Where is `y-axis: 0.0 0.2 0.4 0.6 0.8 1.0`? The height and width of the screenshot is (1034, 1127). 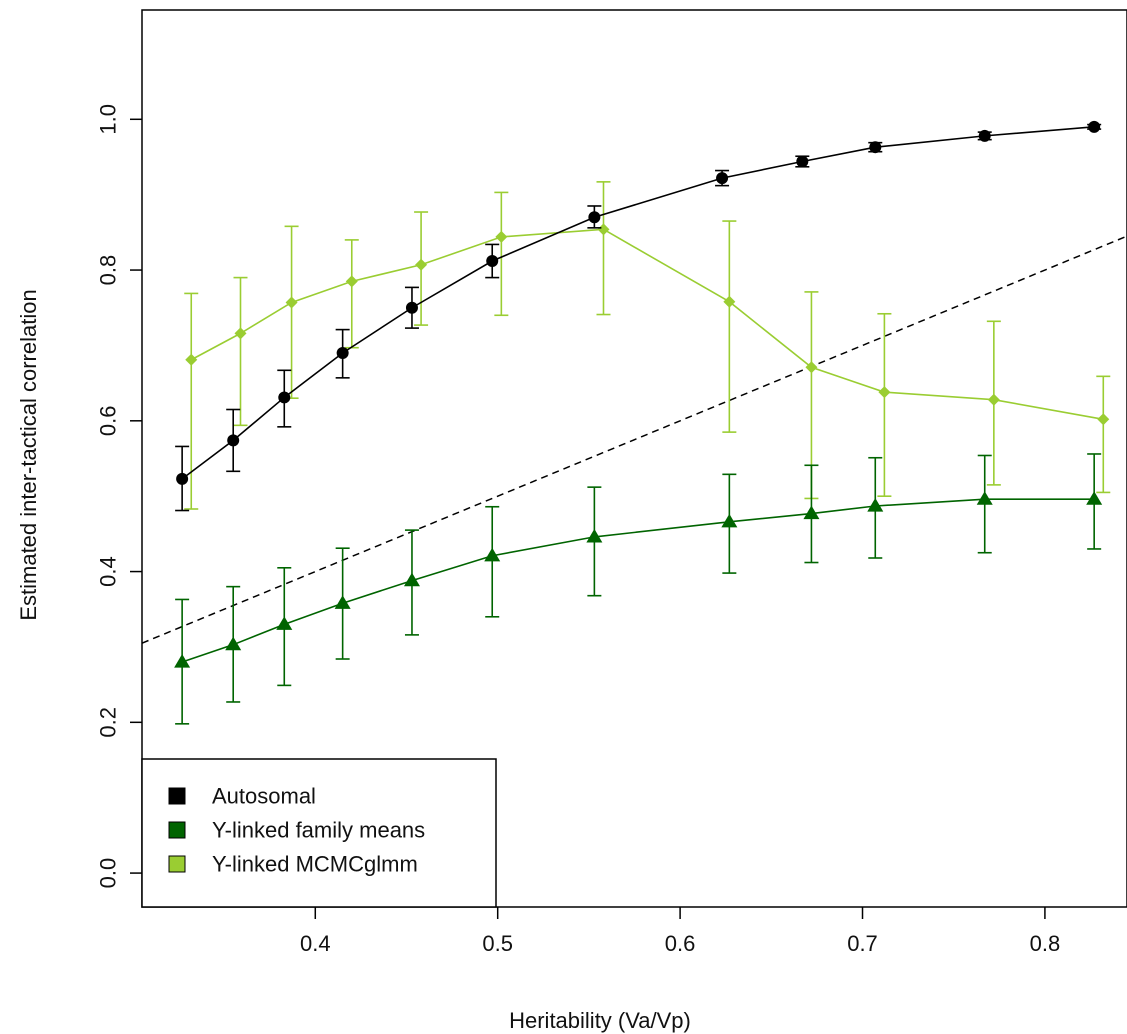 y-axis: 0.0 0.2 0.4 0.6 0.8 1.0 is located at coordinates (119, 496).